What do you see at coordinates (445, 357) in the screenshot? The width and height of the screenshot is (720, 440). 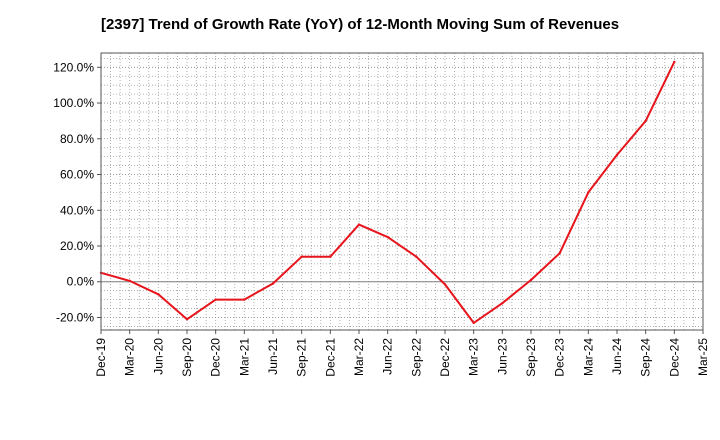 I see `x-tick-label: Dec-22` at bounding box center [445, 357].